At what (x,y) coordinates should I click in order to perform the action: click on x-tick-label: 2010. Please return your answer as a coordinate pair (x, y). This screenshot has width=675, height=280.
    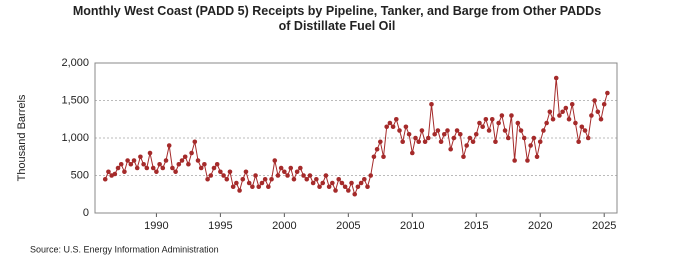
    Looking at the image, I should click on (412, 226).